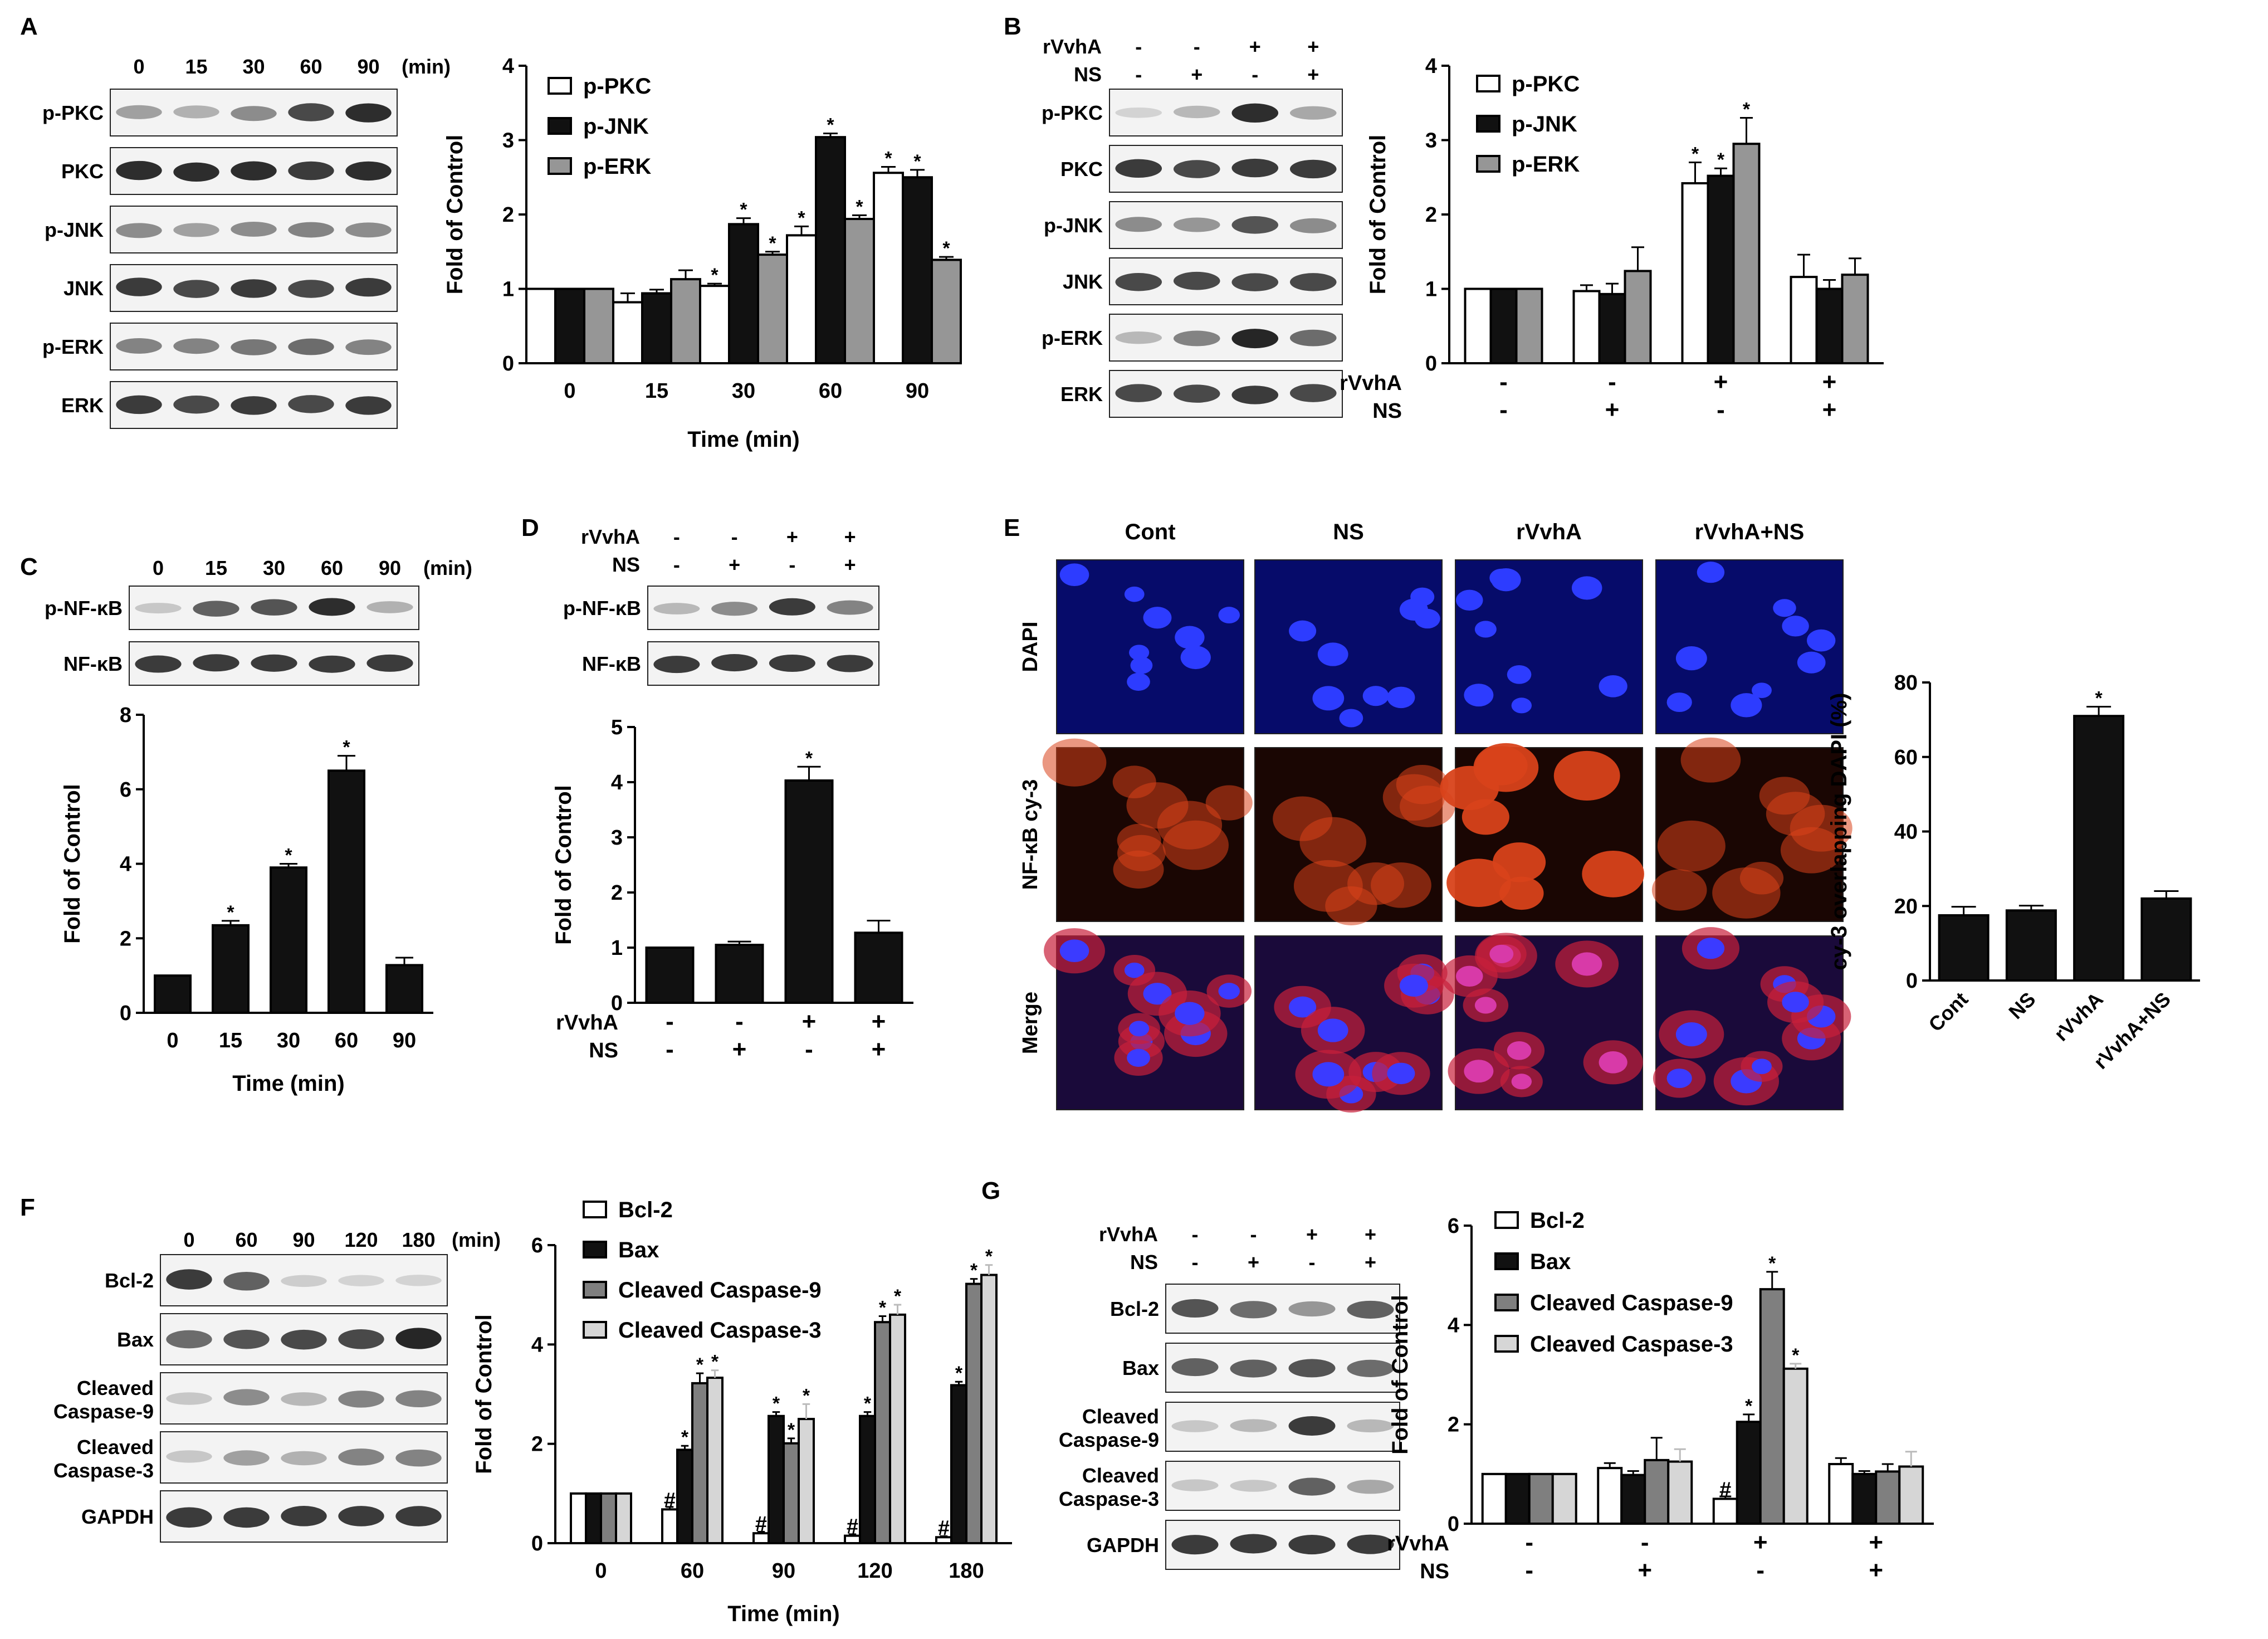 This screenshot has width=2268, height=1639. What do you see at coordinates (1400, 1375) in the screenshot?
I see `y-axis-label: Fold of Control` at bounding box center [1400, 1375].